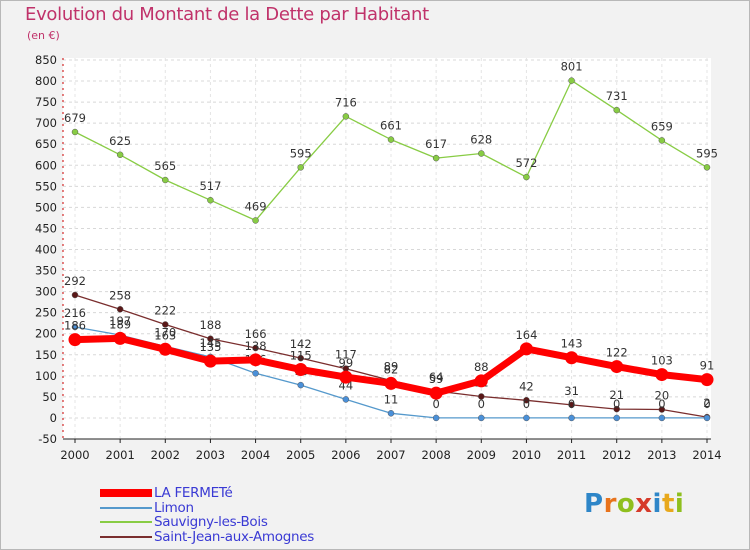 The height and width of the screenshot is (550, 750). What do you see at coordinates (707, 366) in the screenshot?
I see `data-label: 91` at bounding box center [707, 366].